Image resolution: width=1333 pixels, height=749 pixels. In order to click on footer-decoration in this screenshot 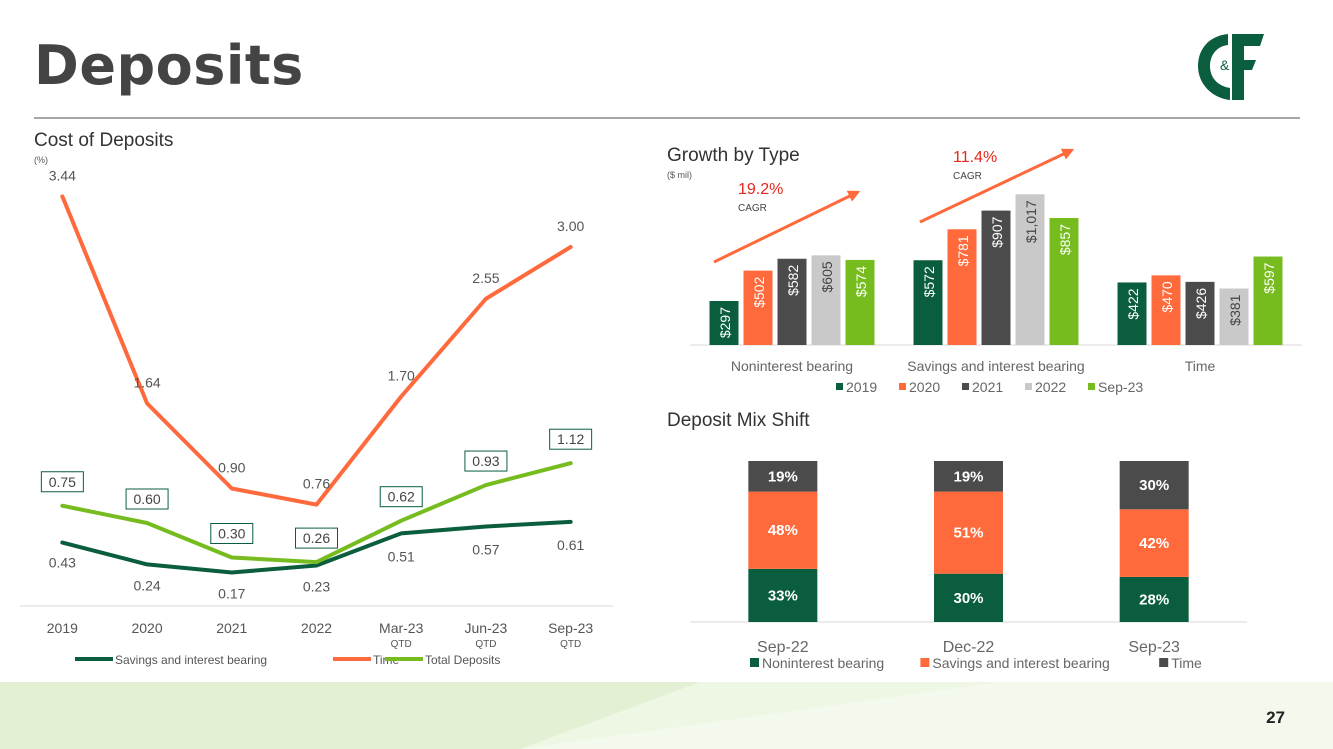, I will do `click(666, 715)`.